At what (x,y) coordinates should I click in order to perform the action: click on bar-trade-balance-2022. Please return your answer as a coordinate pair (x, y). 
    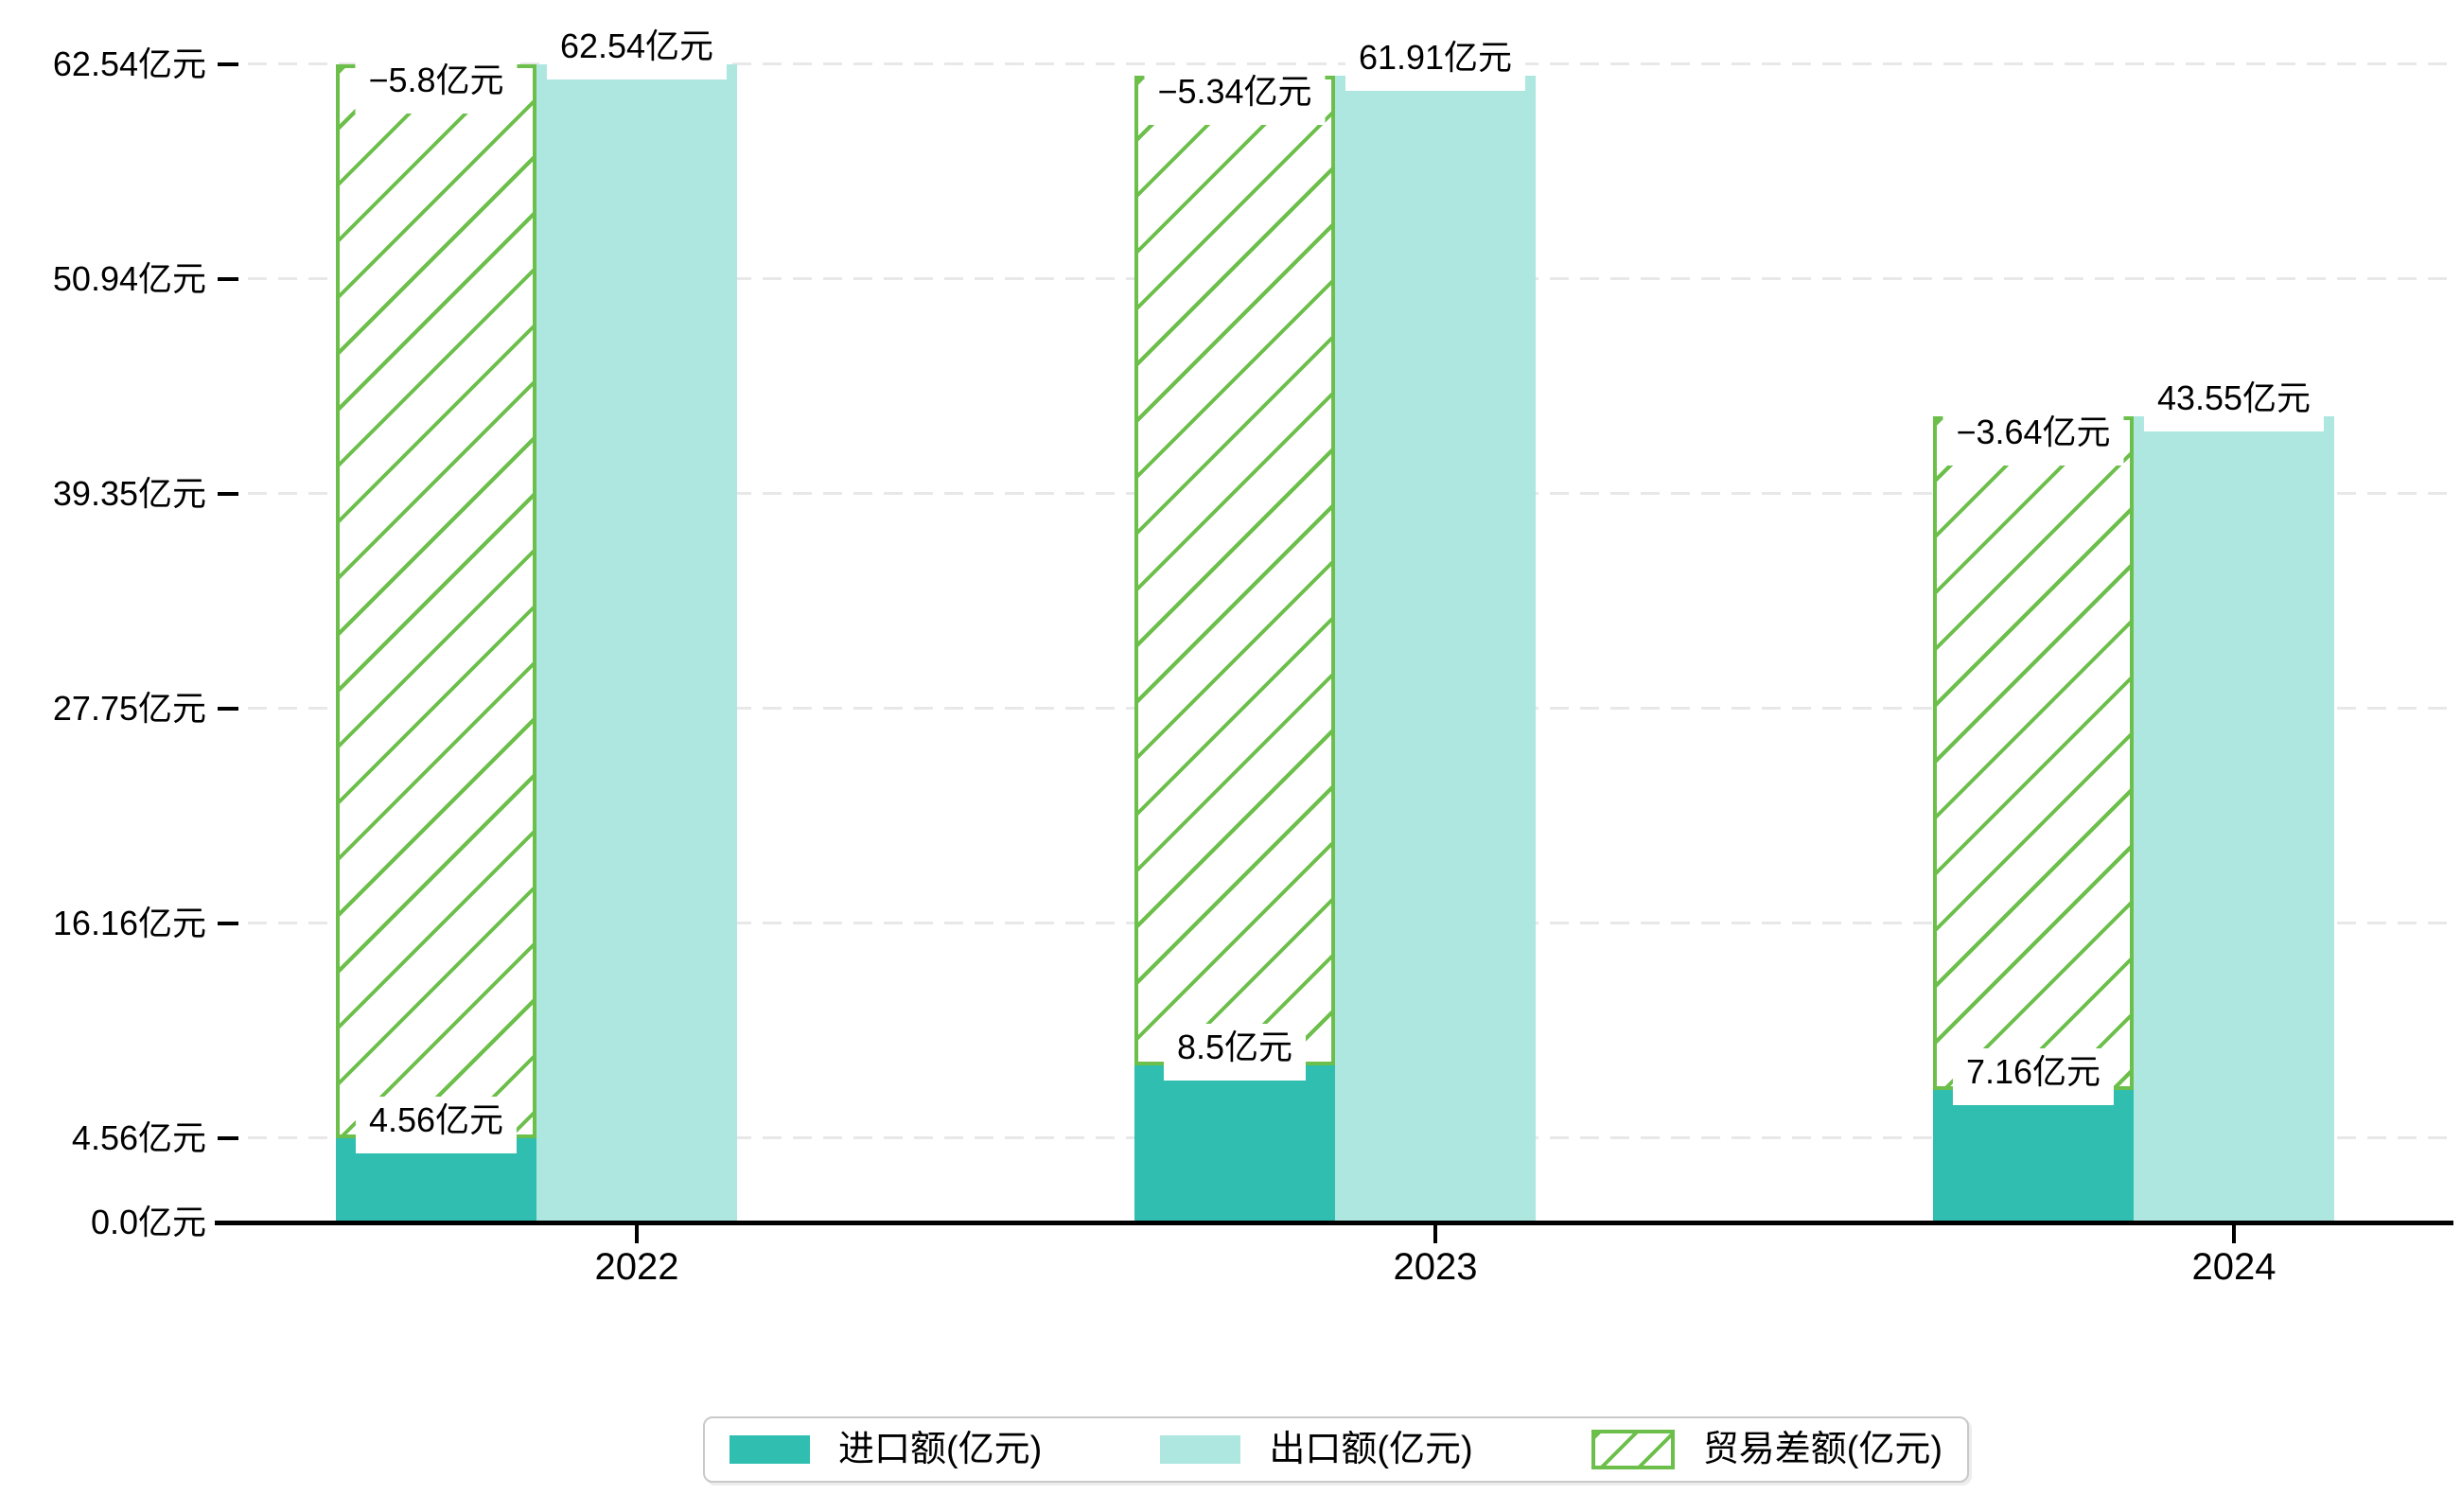
    Looking at the image, I should click on (436, 601).